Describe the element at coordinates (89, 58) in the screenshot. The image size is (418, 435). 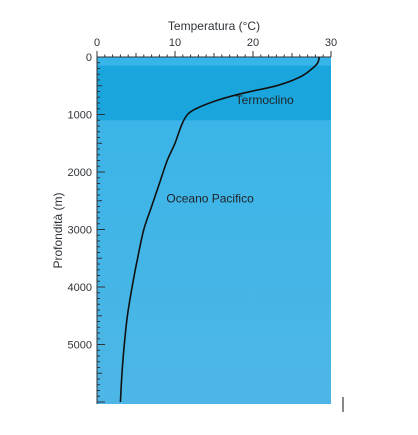
I see `y-tick-label: 0` at that location.